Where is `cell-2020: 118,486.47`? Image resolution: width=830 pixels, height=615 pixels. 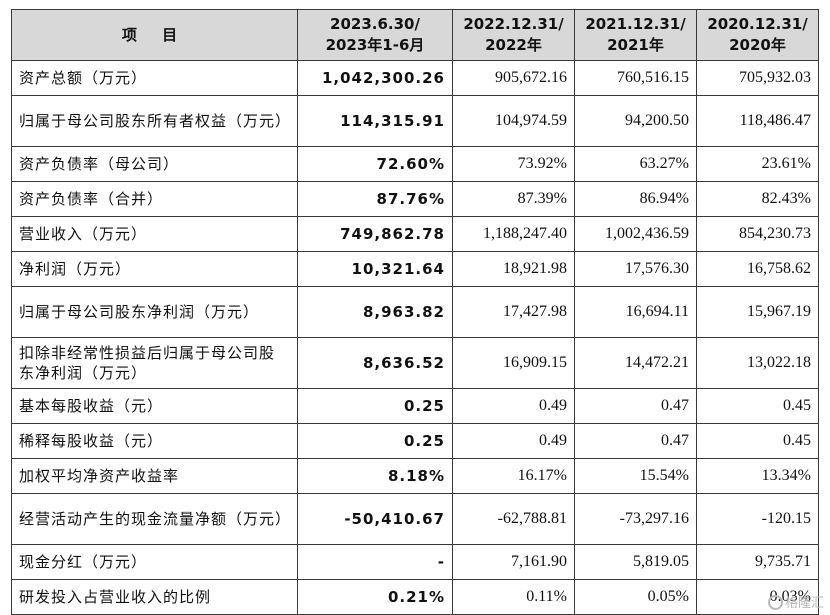 cell-2020: 118,486.47 is located at coordinates (757, 121).